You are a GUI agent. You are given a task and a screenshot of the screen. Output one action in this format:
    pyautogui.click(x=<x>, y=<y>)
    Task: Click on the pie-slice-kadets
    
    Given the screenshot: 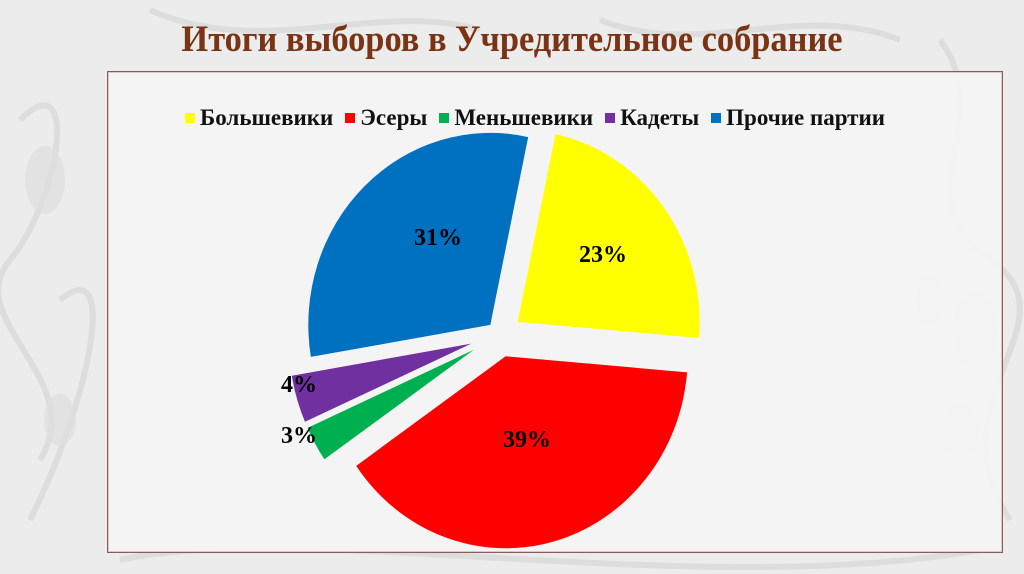 What is the action you would take?
    pyautogui.click(x=381, y=382)
    